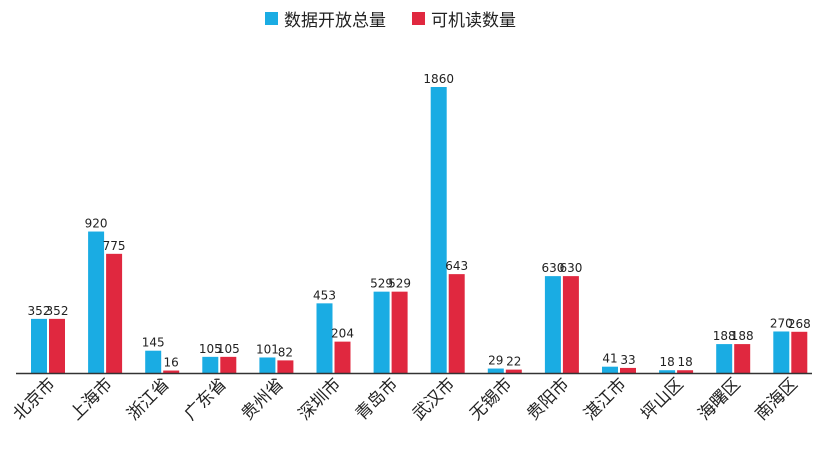 This screenshot has height=459, width=821. I want to click on x-tick-label: 贵州省, so click(263, 399).